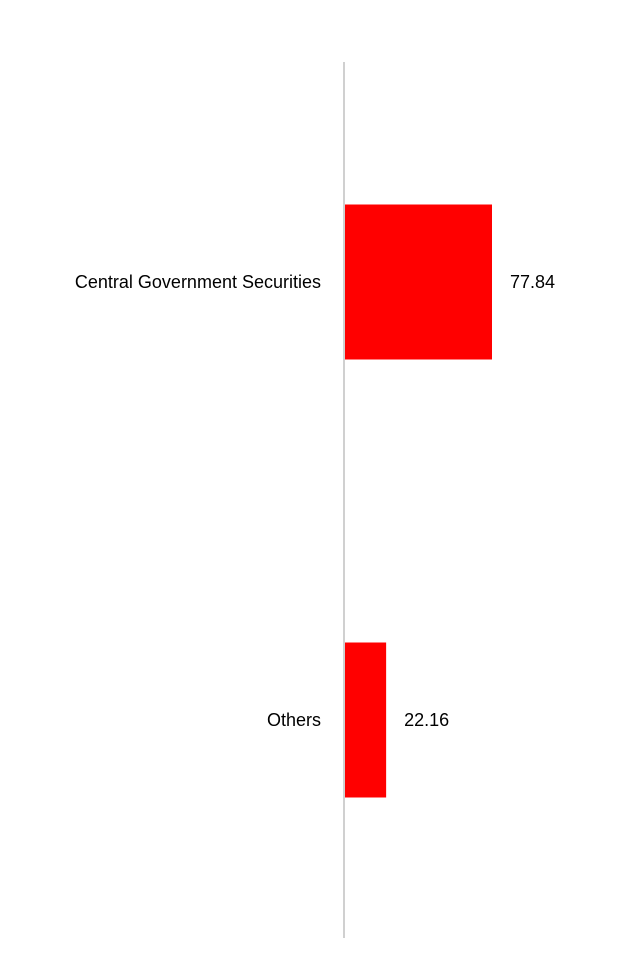 The image size is (625, 964). Describe the element at coordinates (426, 720) in the screenshot. I see `value-label-1: 22.16` at that location.